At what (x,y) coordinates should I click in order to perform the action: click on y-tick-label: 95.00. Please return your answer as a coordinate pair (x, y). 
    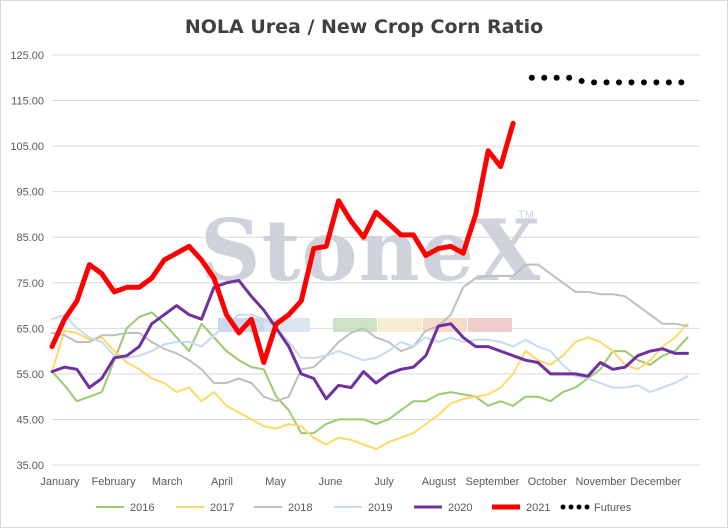
    Looking at the image, I should click on (30, 193).